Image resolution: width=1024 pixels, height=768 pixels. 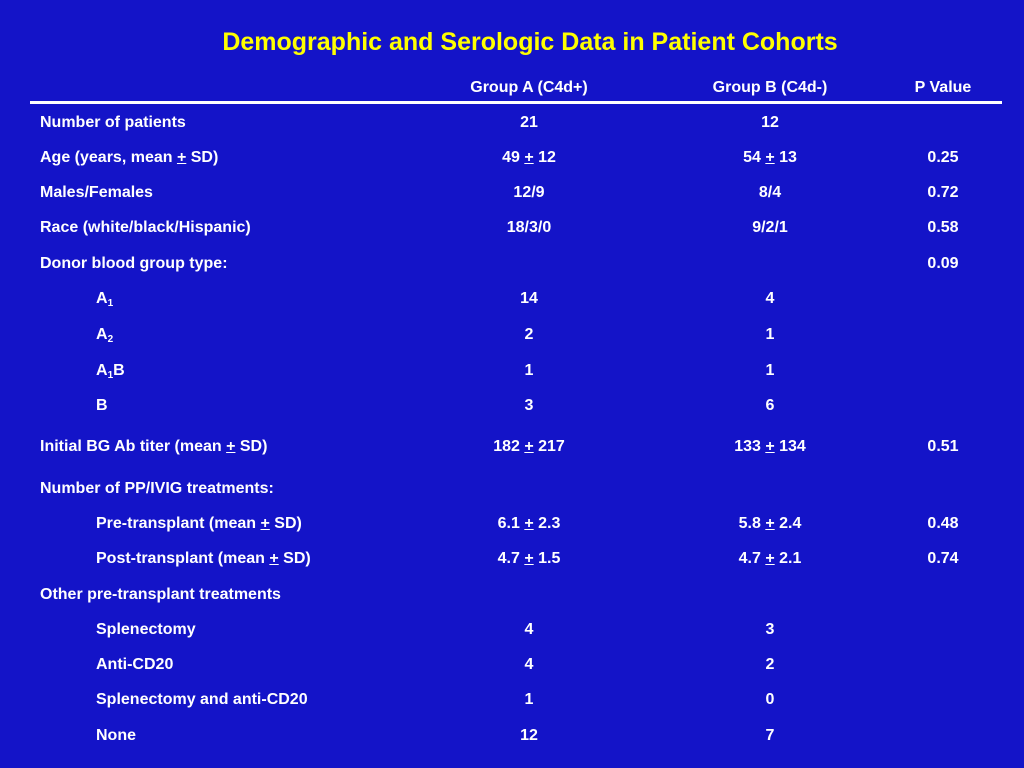 What do you see at coordinates (943, 157) in the screenshot?
I see `p-value: 0.25` at bounding box center [943, 157].